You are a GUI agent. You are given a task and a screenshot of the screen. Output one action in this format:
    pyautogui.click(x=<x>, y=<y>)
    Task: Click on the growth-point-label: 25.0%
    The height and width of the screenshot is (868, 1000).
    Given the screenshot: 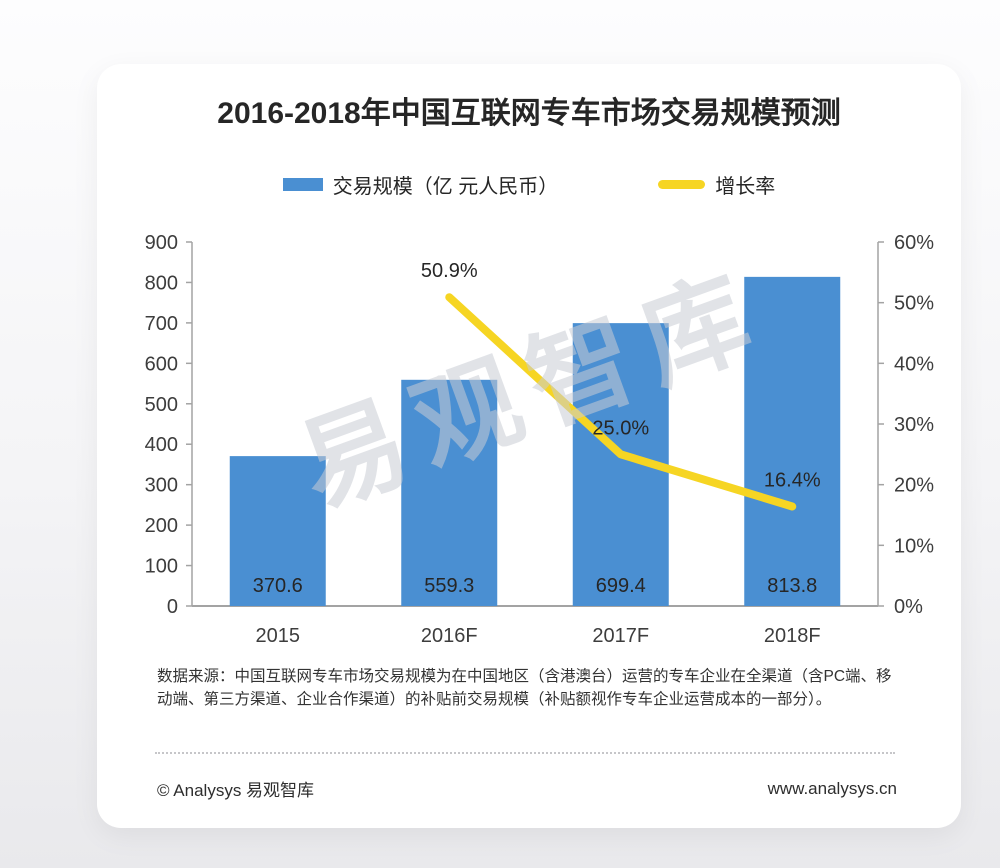 What is the action you would take?
    pyautogui.click(x=620, y=428)
    